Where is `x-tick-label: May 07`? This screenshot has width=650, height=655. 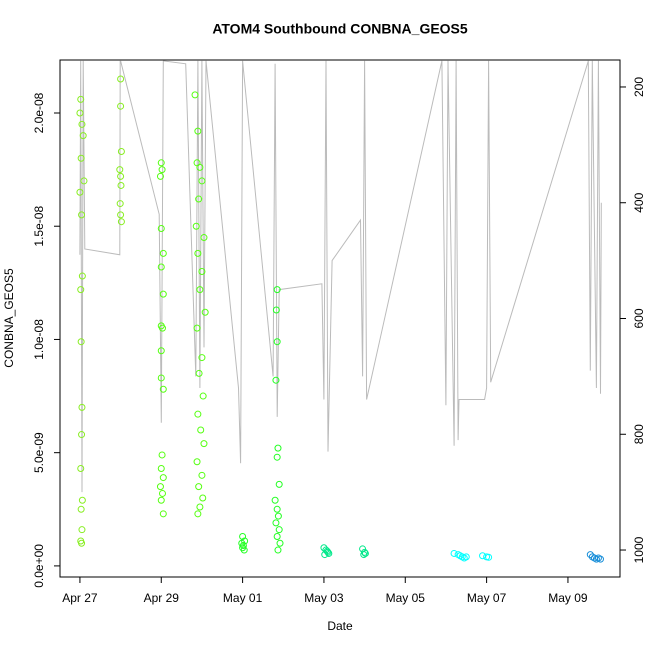
x-tick-label: May 07 is located at coordinates (487, 598).